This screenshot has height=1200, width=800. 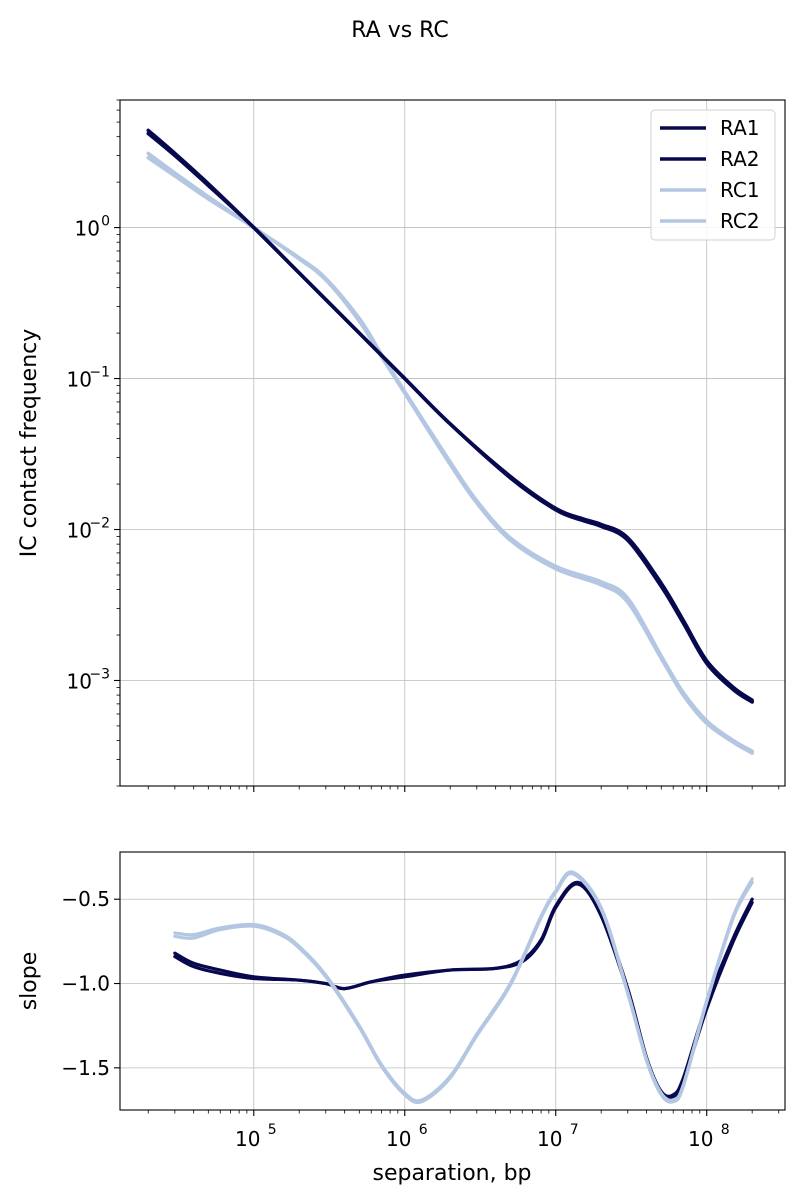 What do you see at coordinates (740, 159) in the screenshot?
I see `legend-label-ra2: RA2` at bounding box center [740, 159].